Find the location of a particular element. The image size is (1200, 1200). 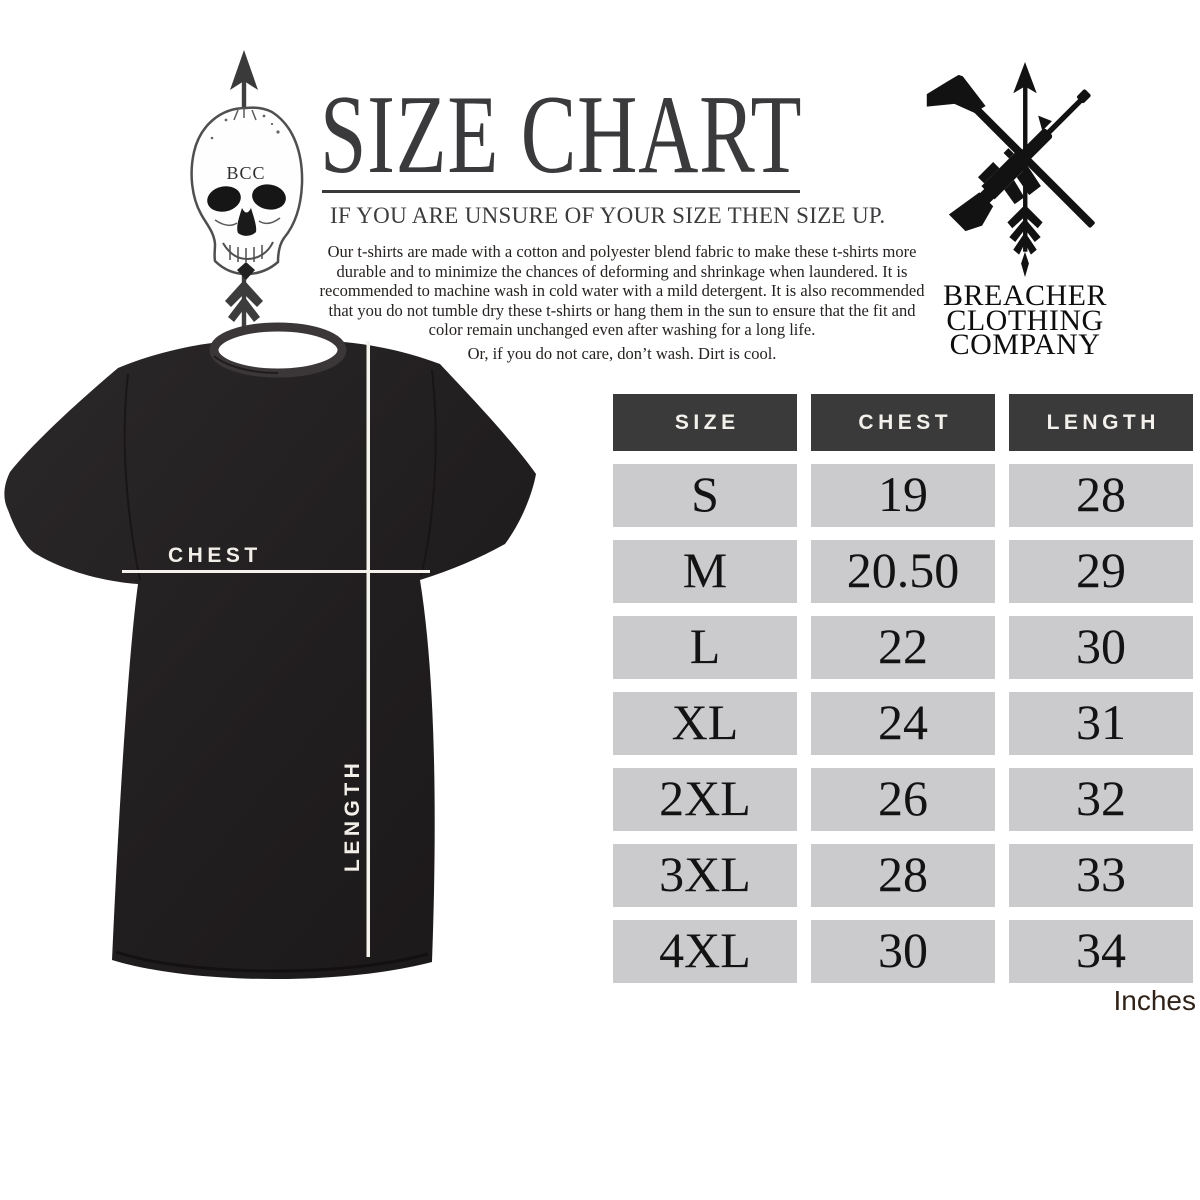

length-measure-line is located at coordinates (368, 649).